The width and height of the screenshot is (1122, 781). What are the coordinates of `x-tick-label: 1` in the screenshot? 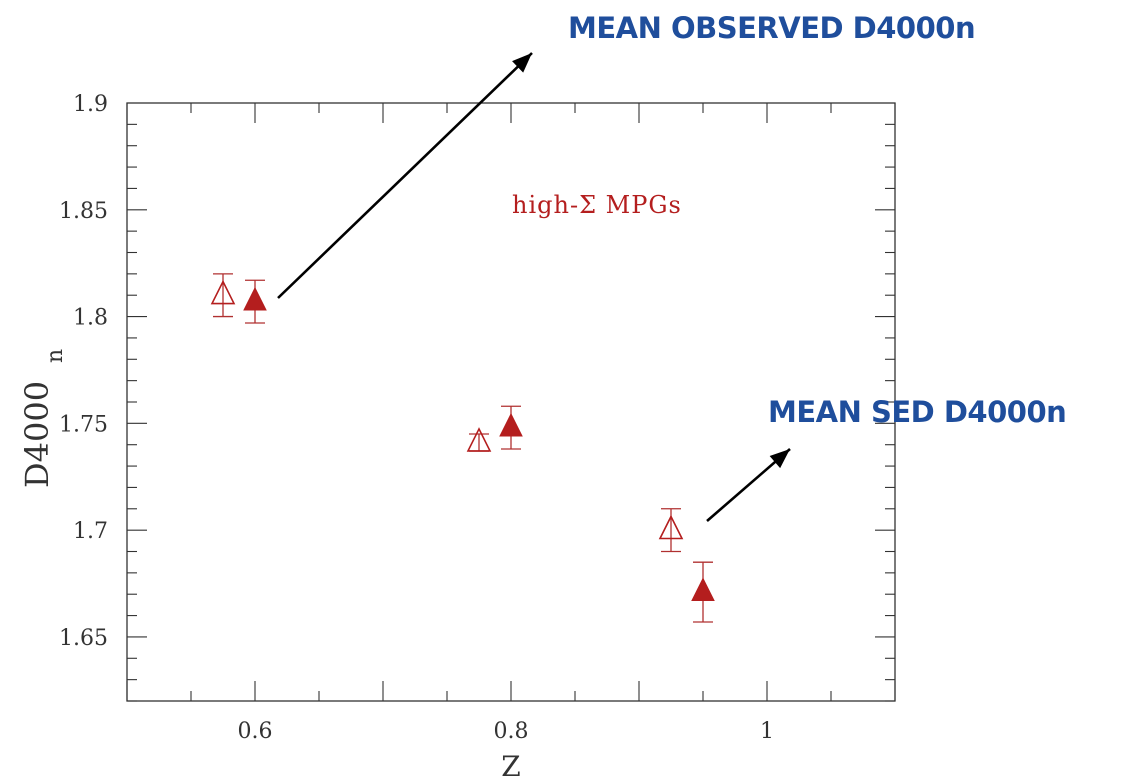 It's located at (767, 731).